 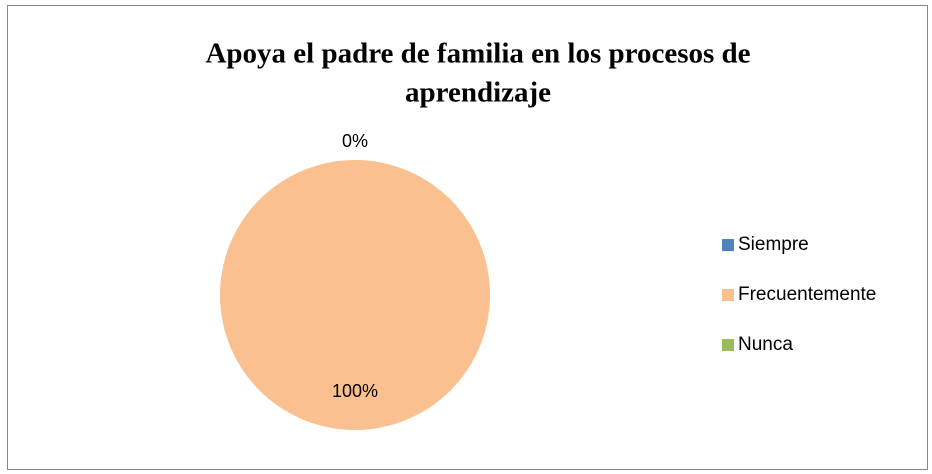 What do you see at coordinates (355, 141) in the screenshot?
I see `data-label: 0%` at bounding box center [355, 141].